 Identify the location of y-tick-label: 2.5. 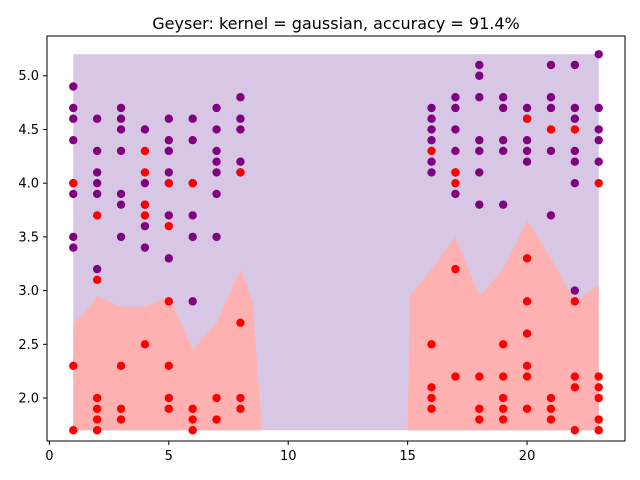
(28, 345).